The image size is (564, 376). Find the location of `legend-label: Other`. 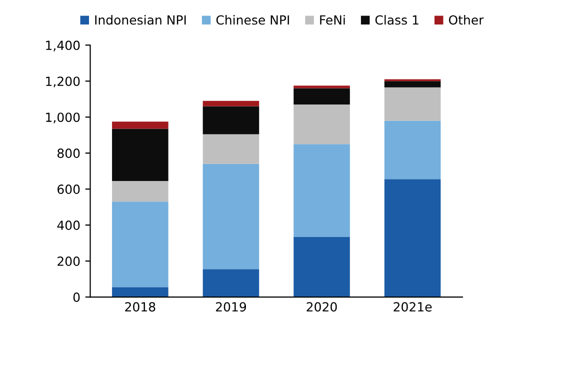

legend-label: Other is located at coordinates (466, 20).